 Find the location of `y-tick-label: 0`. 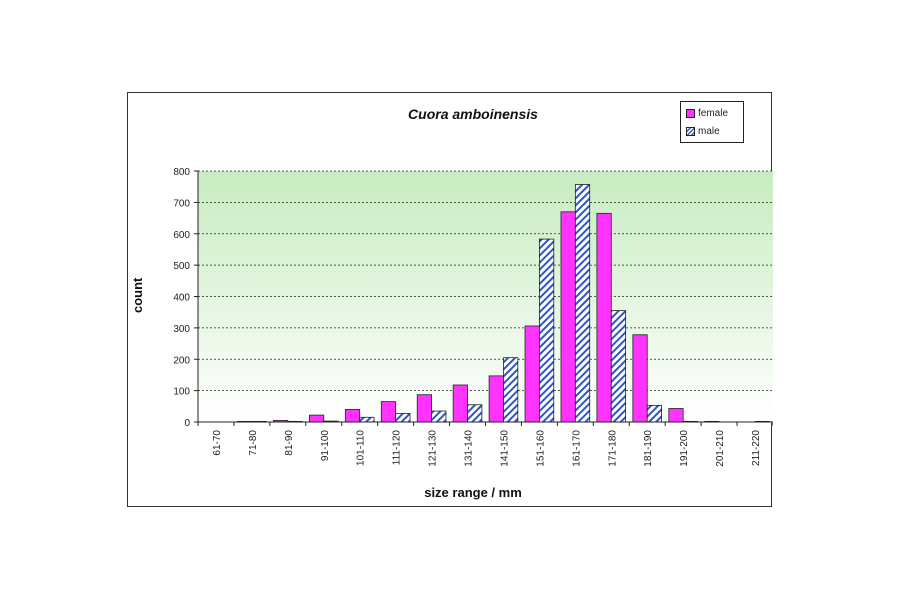

y-tick-label: 0 is located at coordinates (187, 423).